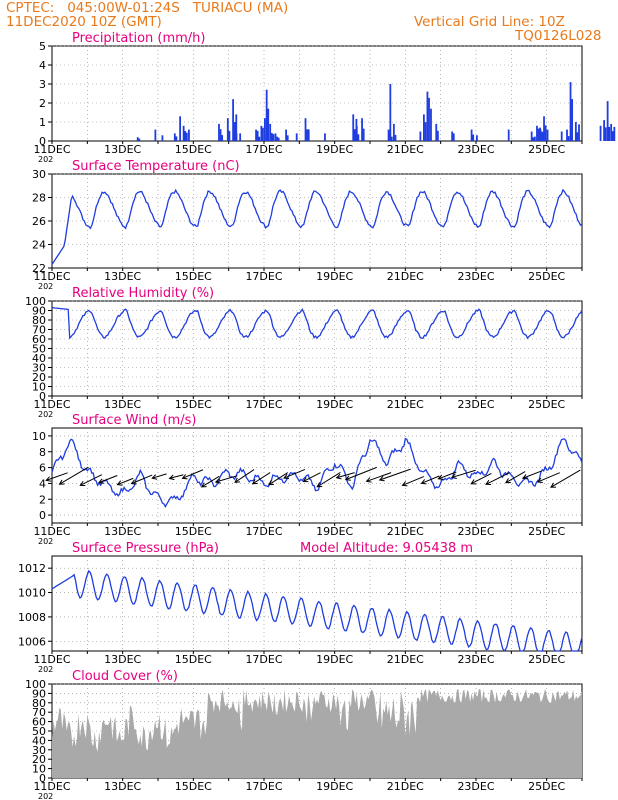  Describe the element at coordinates (39, 769) in the screenshot. I see `y-tick-label: 10` at that location.